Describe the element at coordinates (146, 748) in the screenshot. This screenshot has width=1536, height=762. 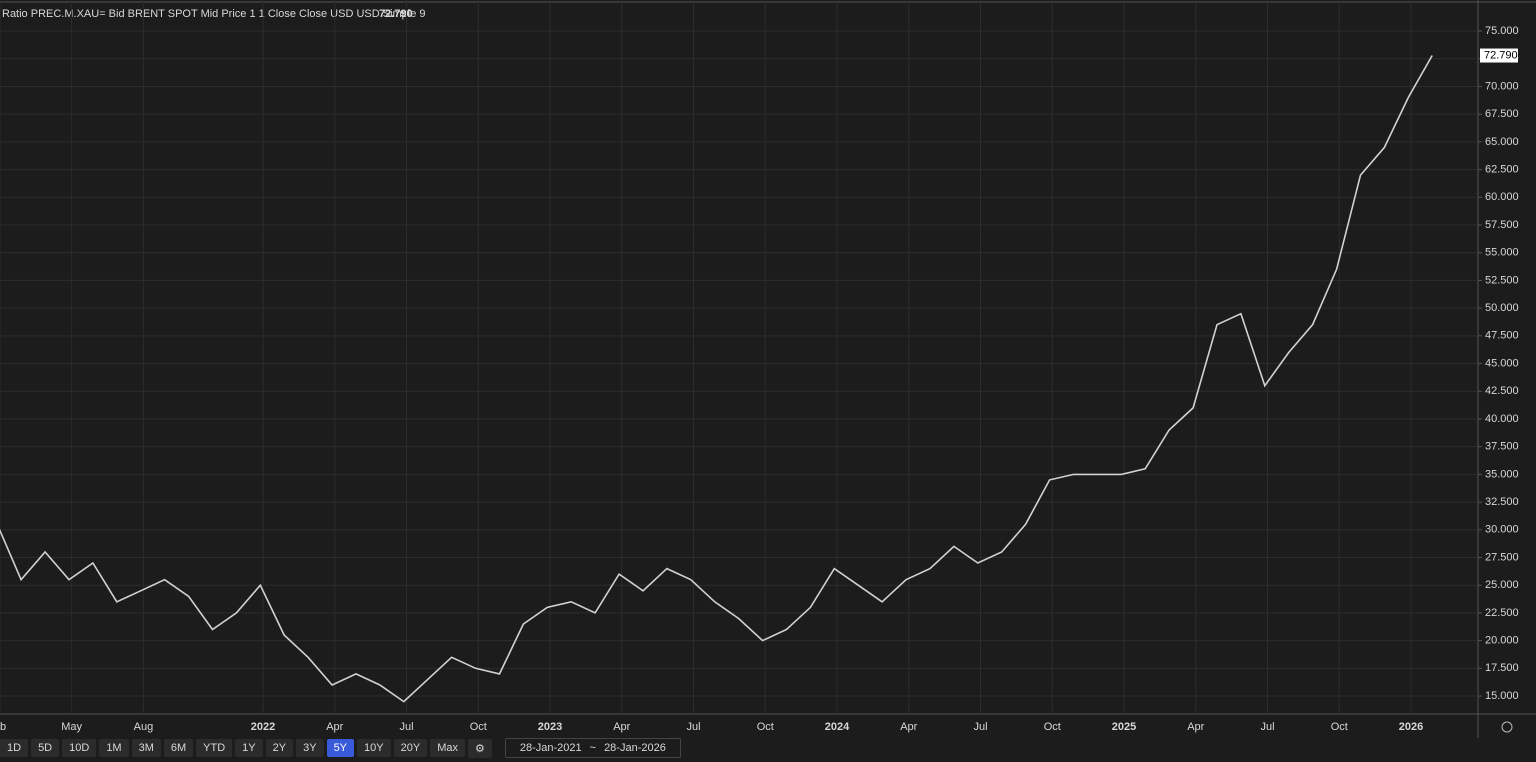
I see `range-button: 3M` at that location.